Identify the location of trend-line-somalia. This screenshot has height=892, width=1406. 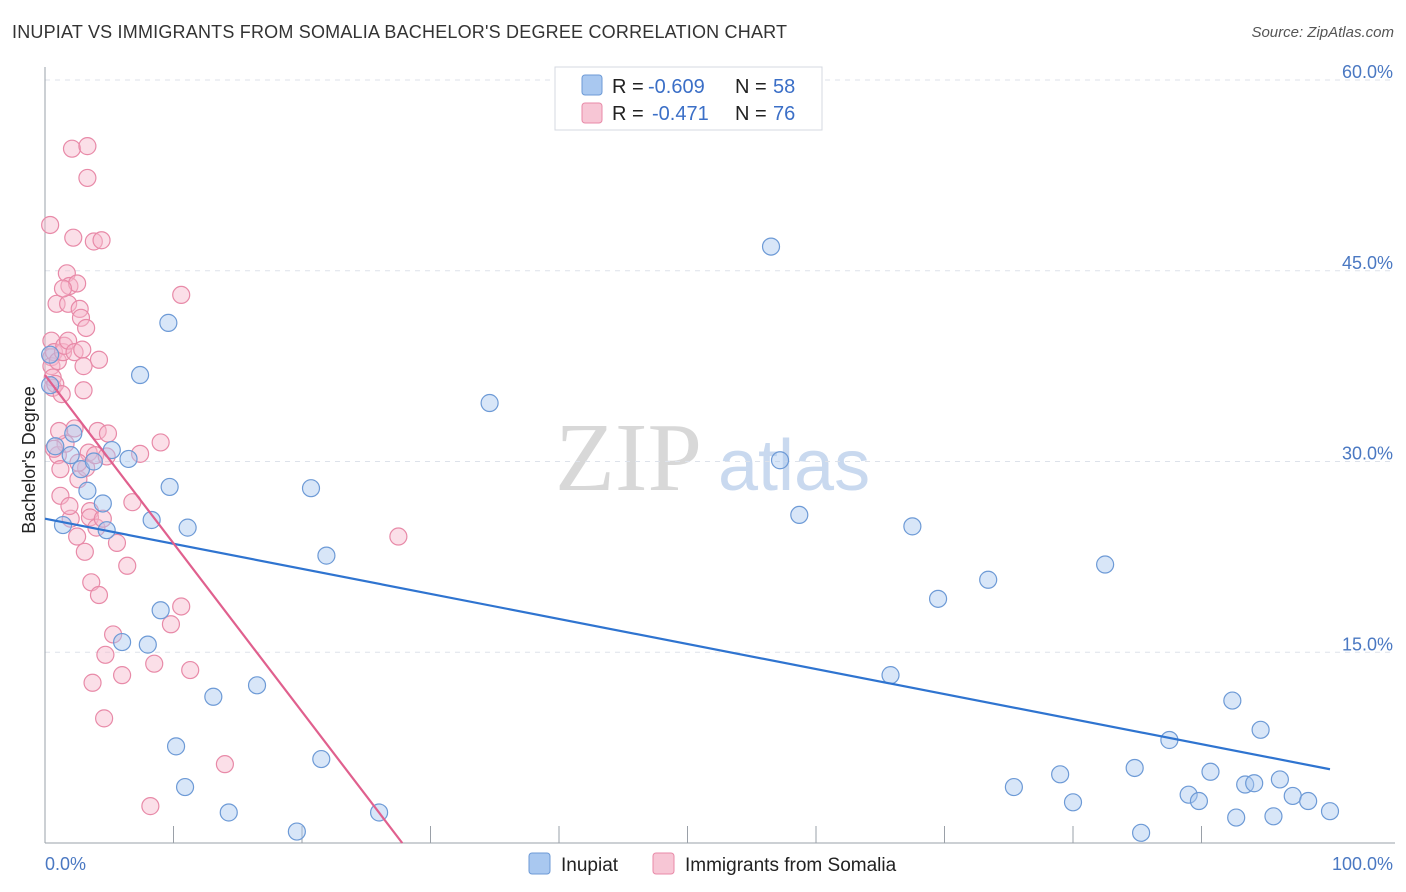
(224, 609).